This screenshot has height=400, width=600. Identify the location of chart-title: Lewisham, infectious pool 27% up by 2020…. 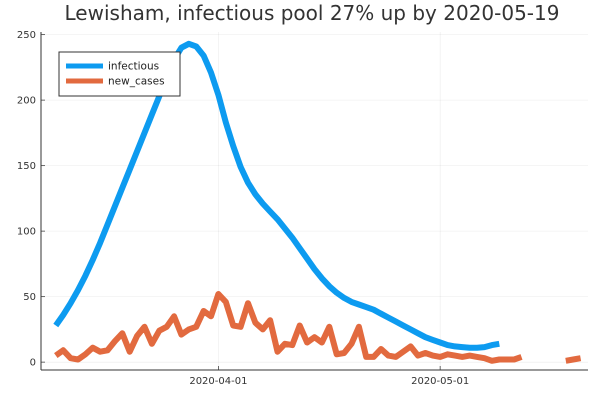
(312, 13).